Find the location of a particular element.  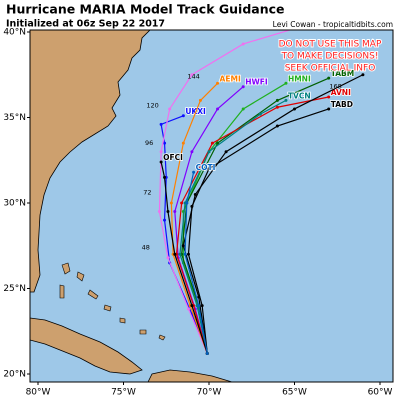

subtitle: Initialized at 06z Sep 22 2017 is located at coordinates (85, 24).